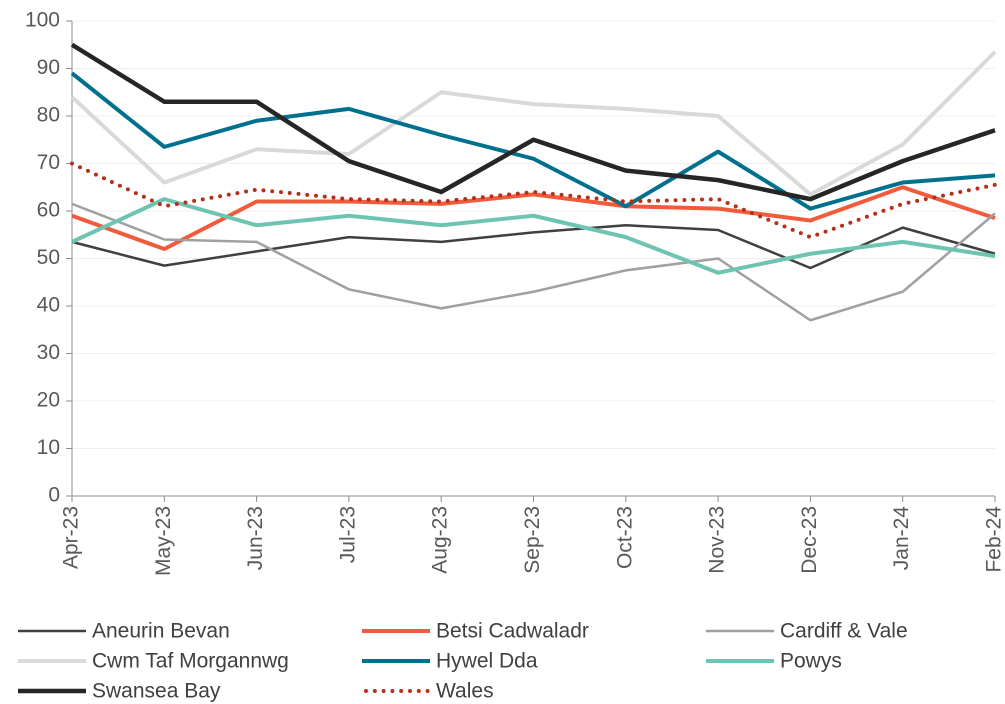  What do you see at coordinates (48, 115) in the screenshot?
I see `y-tick-label: 80` at bounding box center [48, 115].